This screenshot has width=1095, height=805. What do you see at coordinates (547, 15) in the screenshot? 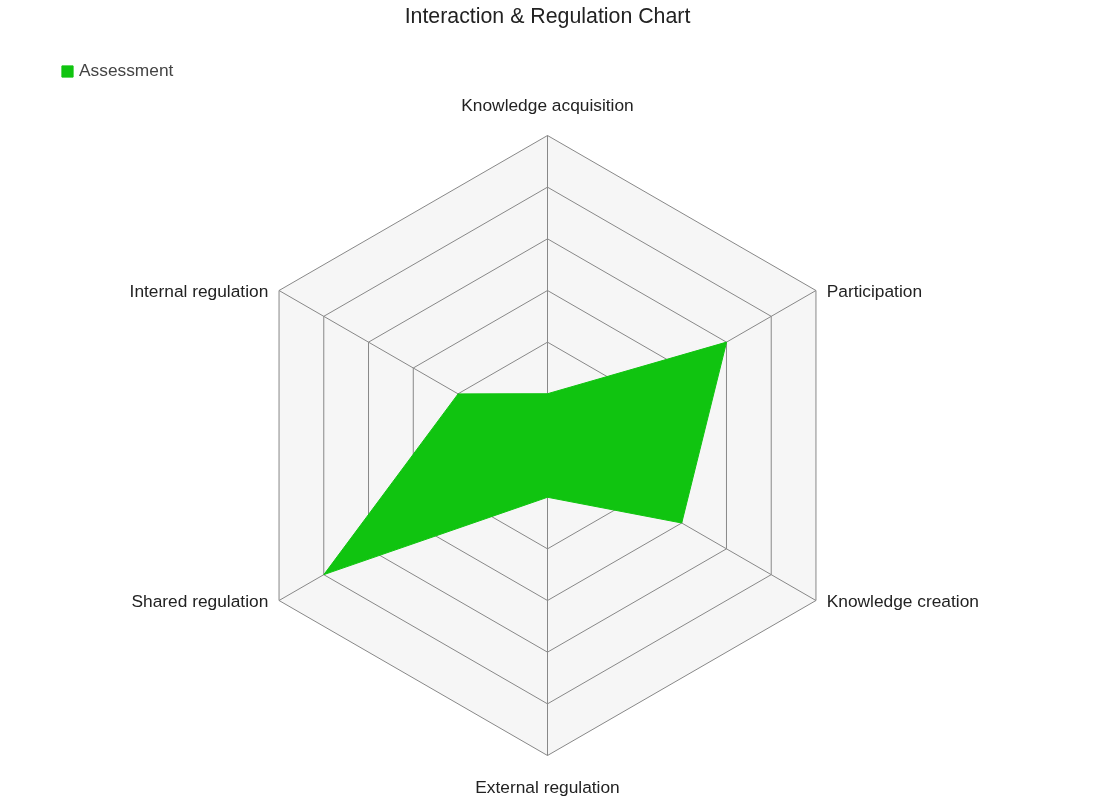
I see `chart-title: Interaction & Regulation Chart` at bounding box center [547, 15].